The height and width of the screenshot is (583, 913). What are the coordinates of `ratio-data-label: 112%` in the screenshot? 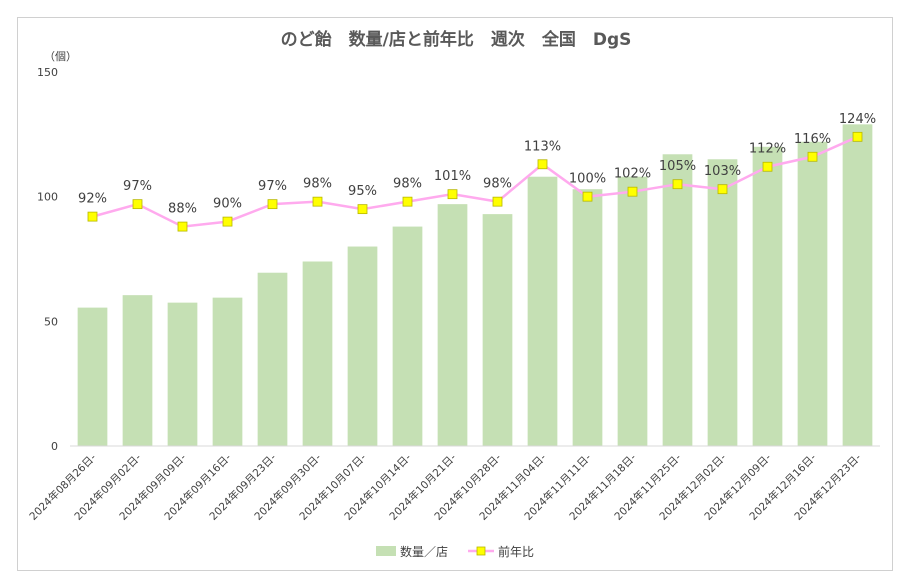 It's located at (767, 149).